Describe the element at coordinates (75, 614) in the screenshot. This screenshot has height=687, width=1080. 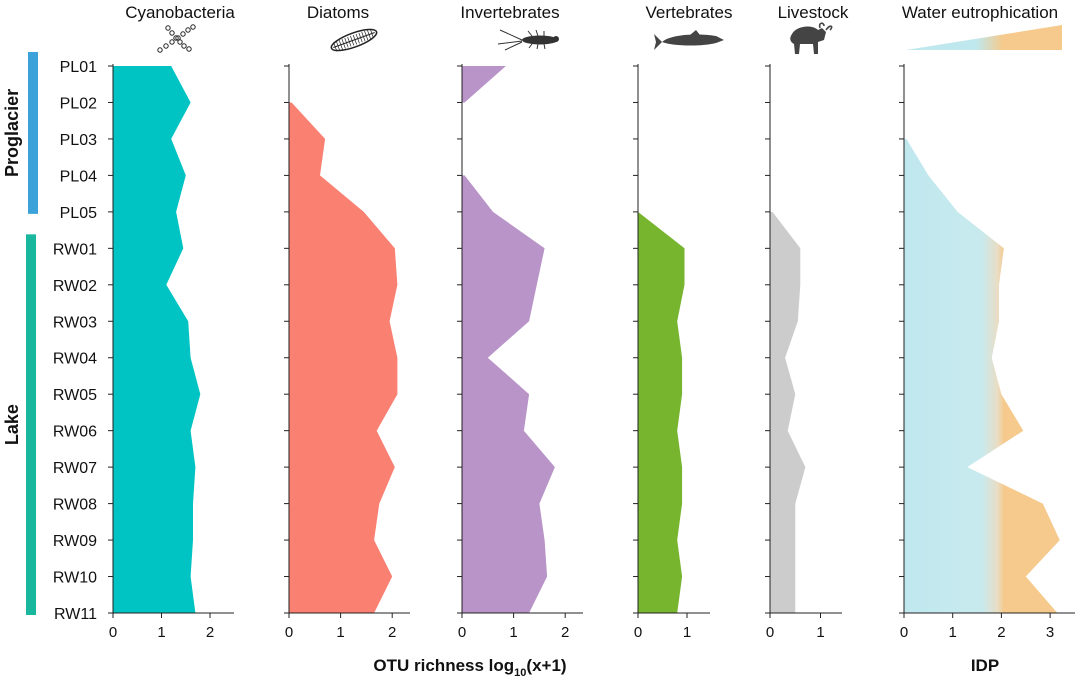
I see `site-label: RW11` at that location.